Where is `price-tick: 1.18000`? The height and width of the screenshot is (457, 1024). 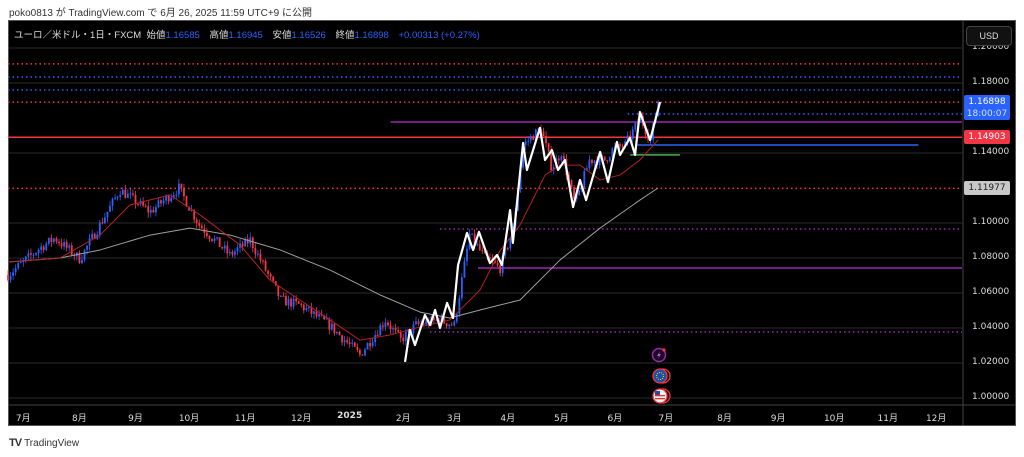
price-tick: 1.18000 is located at coordinates (991, 82).